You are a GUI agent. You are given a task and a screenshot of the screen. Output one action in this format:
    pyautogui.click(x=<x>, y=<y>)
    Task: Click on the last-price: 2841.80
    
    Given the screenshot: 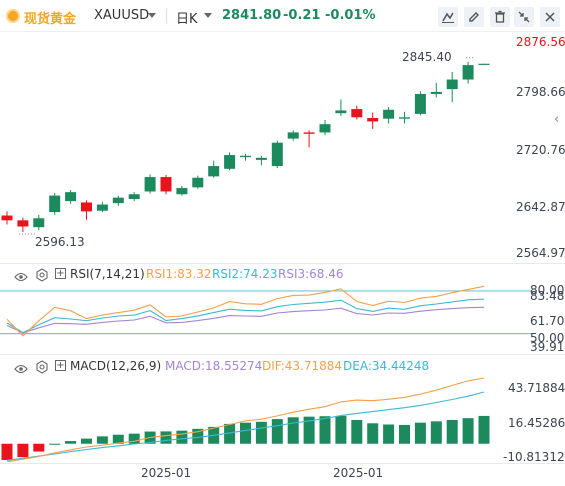 What is the action you would take?
    pyautogui.click(x=252, y=15)
    